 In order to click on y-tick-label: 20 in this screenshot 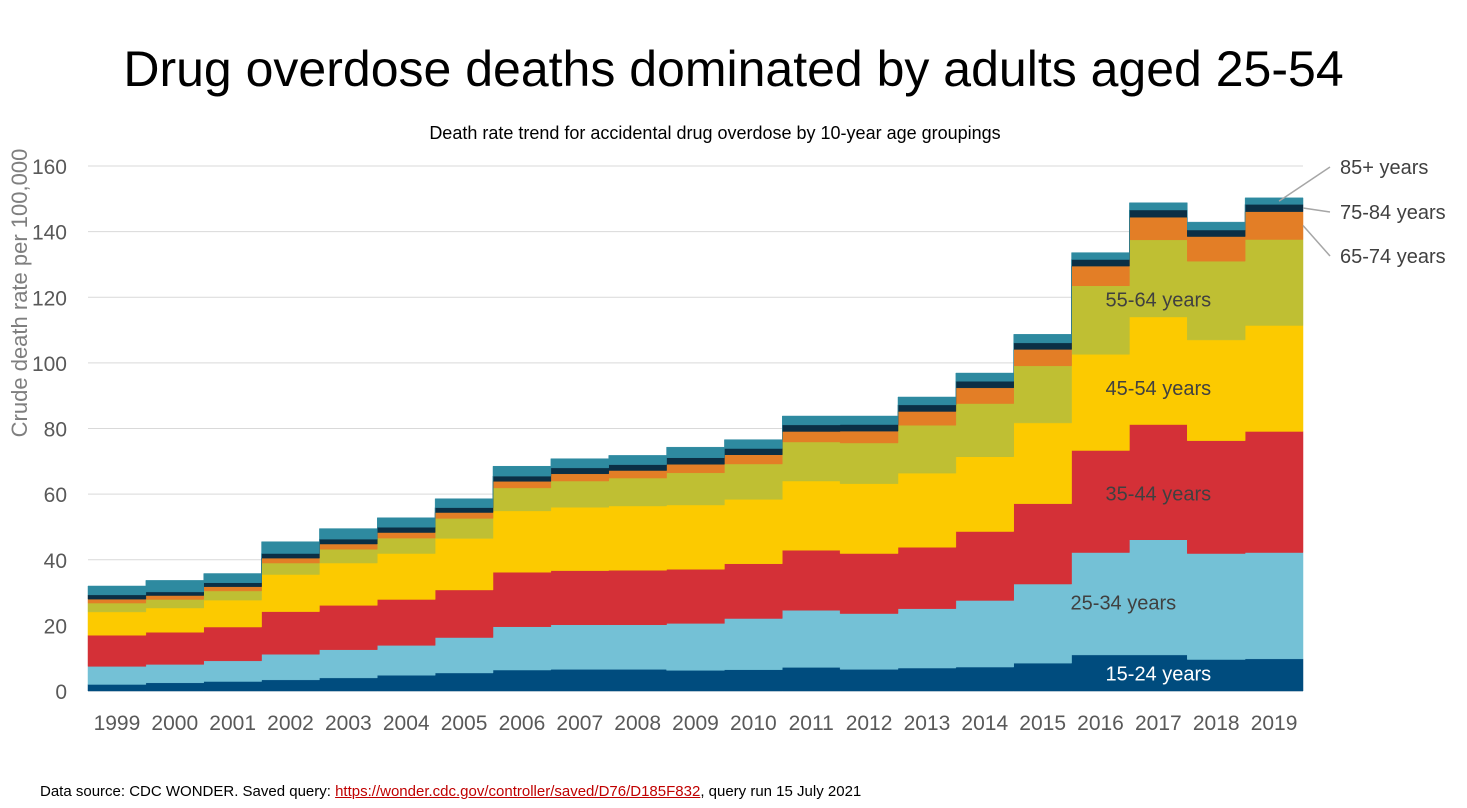, I will do `click(55, 626)`.